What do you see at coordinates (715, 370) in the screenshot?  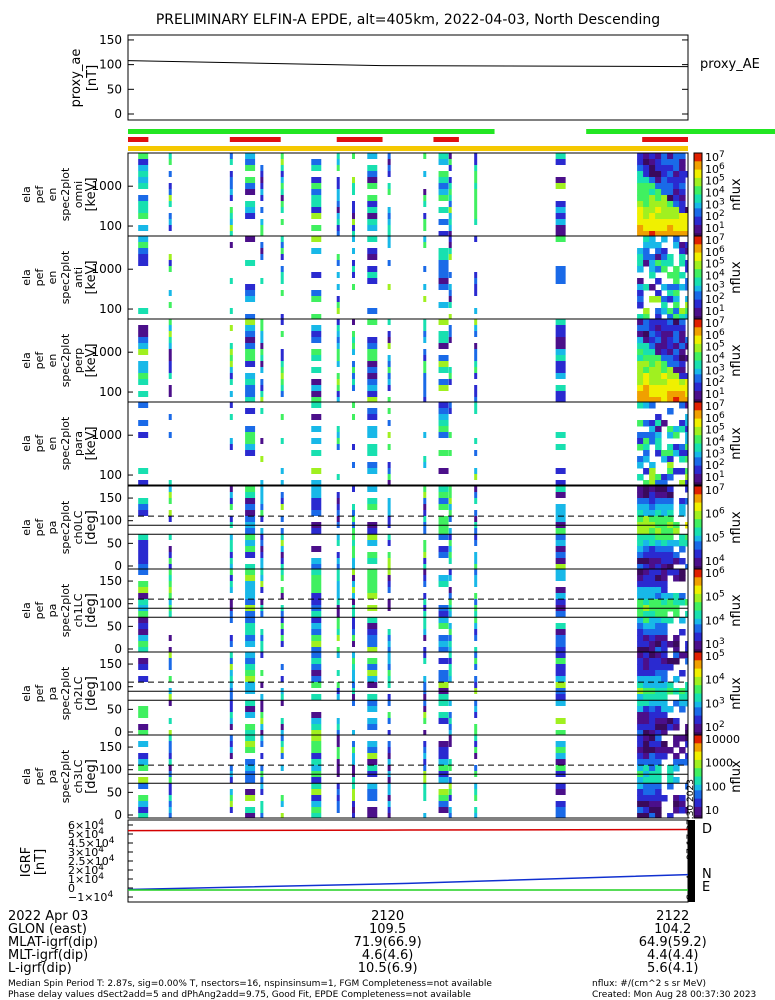 I see `colorbar-tick-label: 103` at bounding box center [715, 370].